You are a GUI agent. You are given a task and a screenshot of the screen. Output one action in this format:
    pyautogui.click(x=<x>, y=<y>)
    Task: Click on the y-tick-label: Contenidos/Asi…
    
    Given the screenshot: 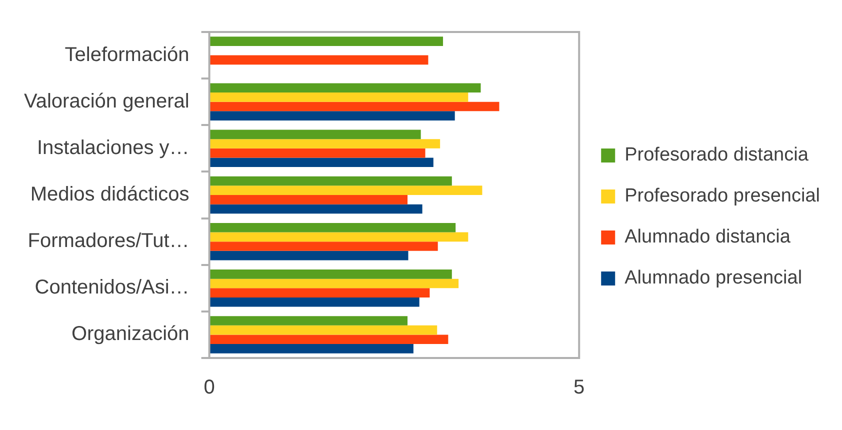 What is the action you would take?
    pyautogui.click(x=112, y=287)
    